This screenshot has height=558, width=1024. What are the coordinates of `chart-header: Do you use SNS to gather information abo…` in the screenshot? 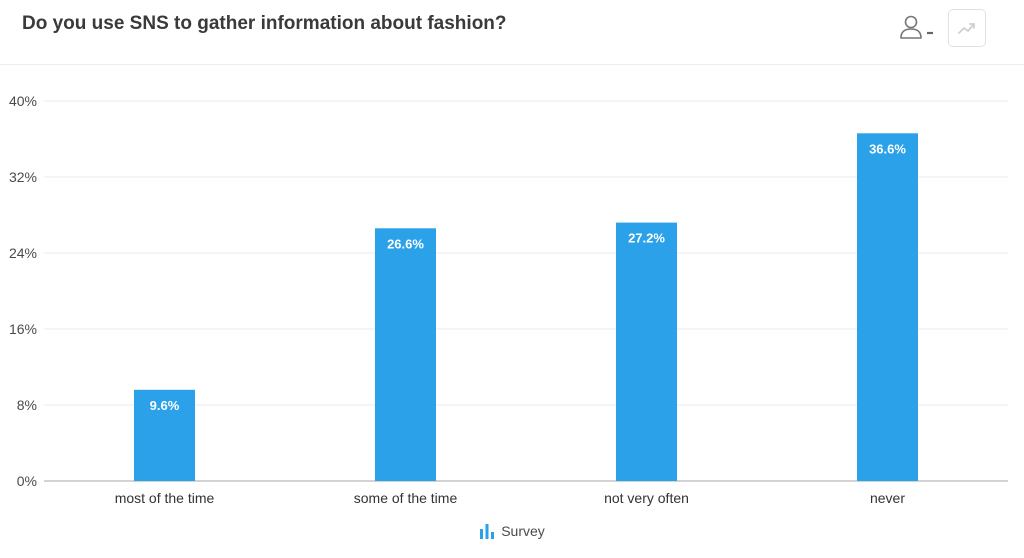 It's located at (512, 32).